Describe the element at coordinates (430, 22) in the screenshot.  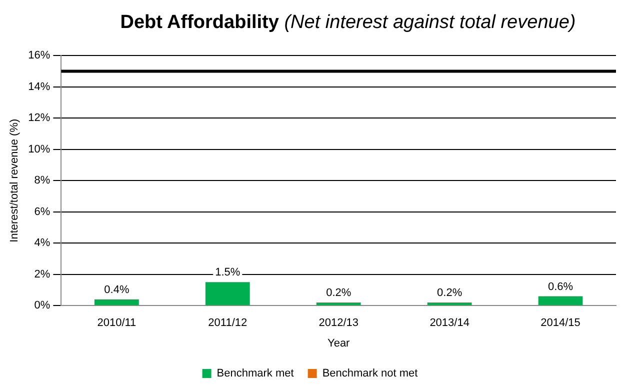
I see `chart-subtitle: (Net interest against total revenue)` at that location.